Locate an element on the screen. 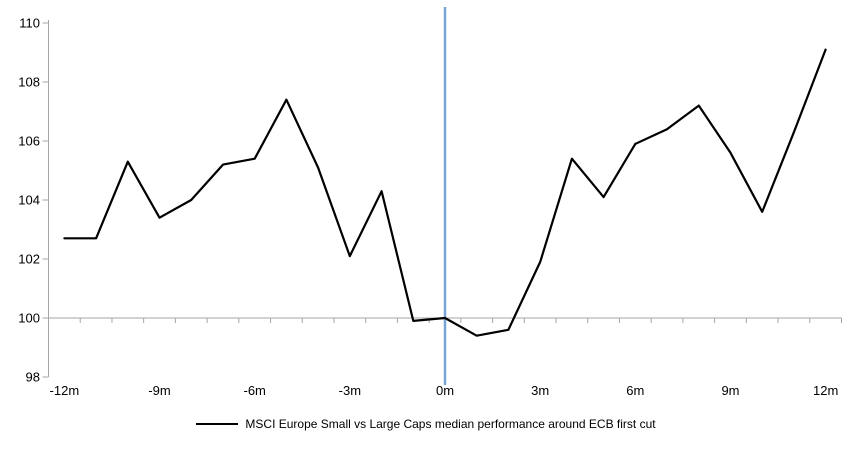 This screenshot has height=450, width=852. x-axis-tick-label: -3m is located at coordinates (350, 390).